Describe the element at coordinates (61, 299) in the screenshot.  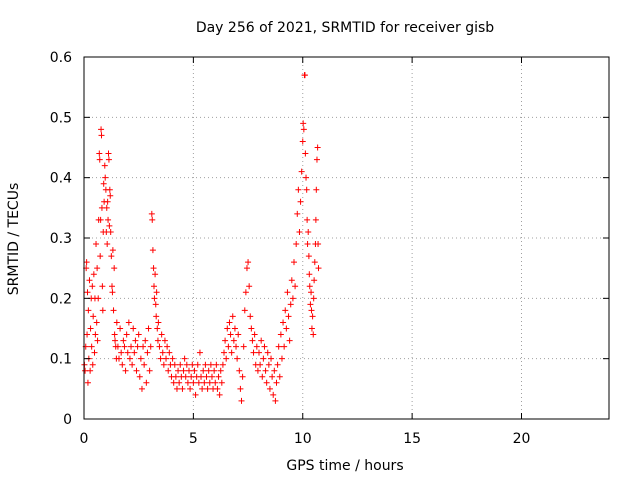
I see `y-tick-label: 0.2` at that location.